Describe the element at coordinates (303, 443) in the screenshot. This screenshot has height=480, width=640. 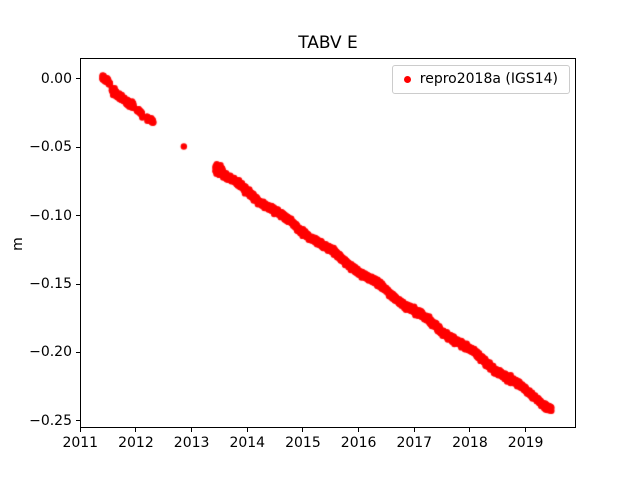
I see `x-tick-label: 2015` at that location.